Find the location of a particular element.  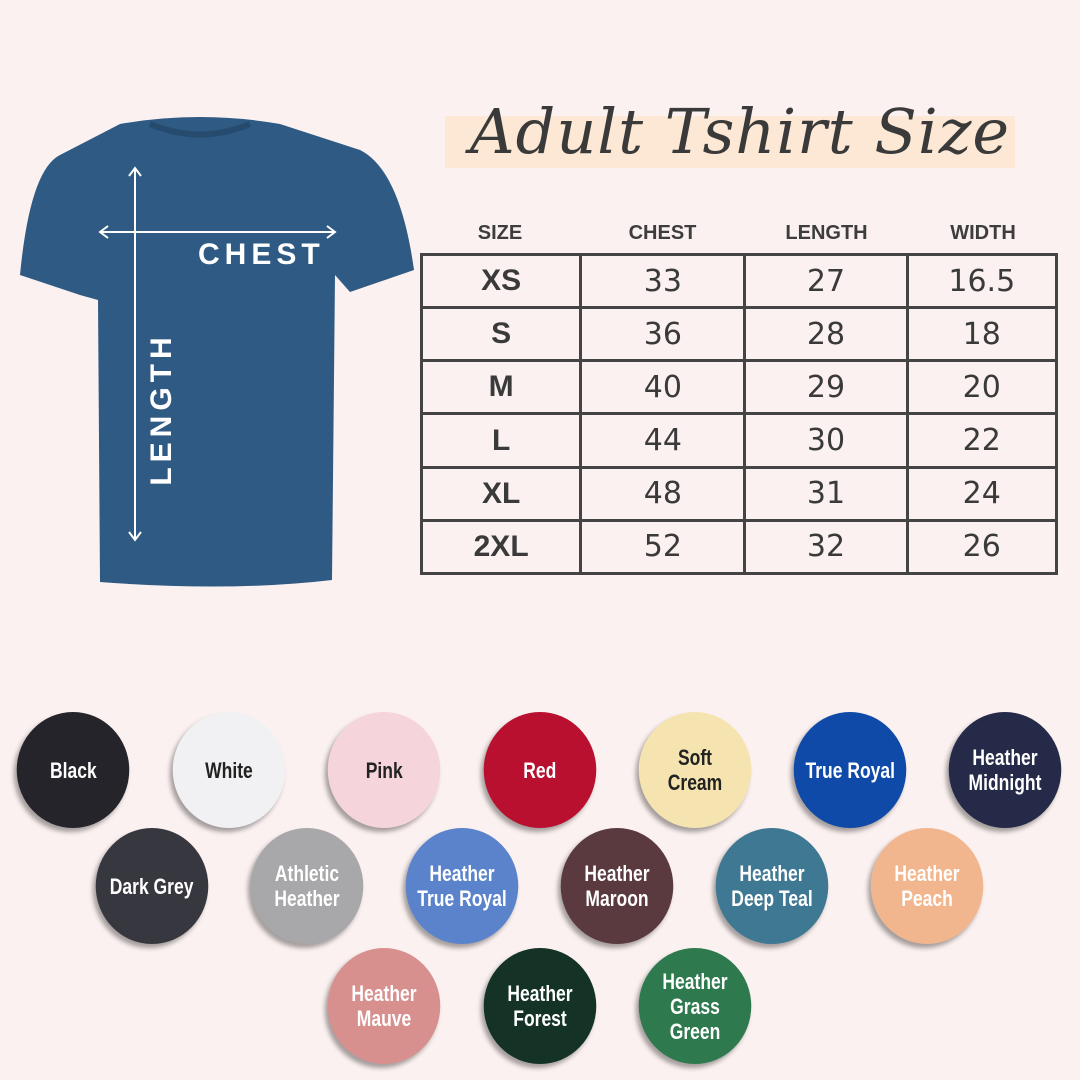

table-row: XS 33 27 16.5 is located at coordinates (739, 281).